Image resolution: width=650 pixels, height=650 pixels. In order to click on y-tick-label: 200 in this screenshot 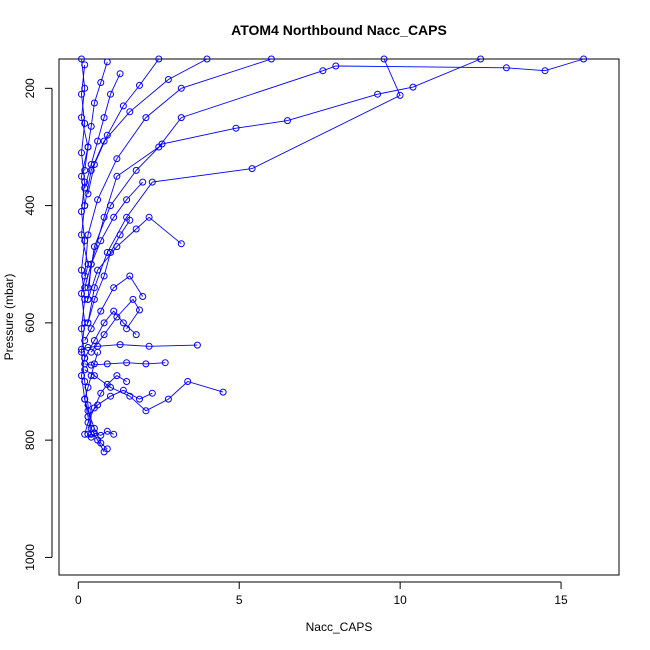, I will do `click(30, 88)`.